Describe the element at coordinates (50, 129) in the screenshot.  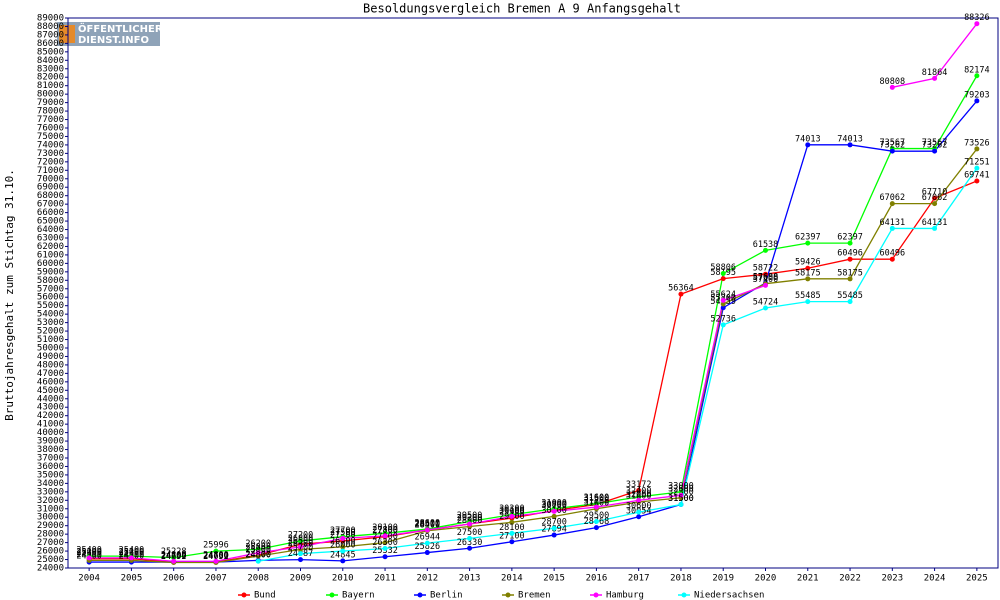
I see `y-tick-label: 76000` at that location.